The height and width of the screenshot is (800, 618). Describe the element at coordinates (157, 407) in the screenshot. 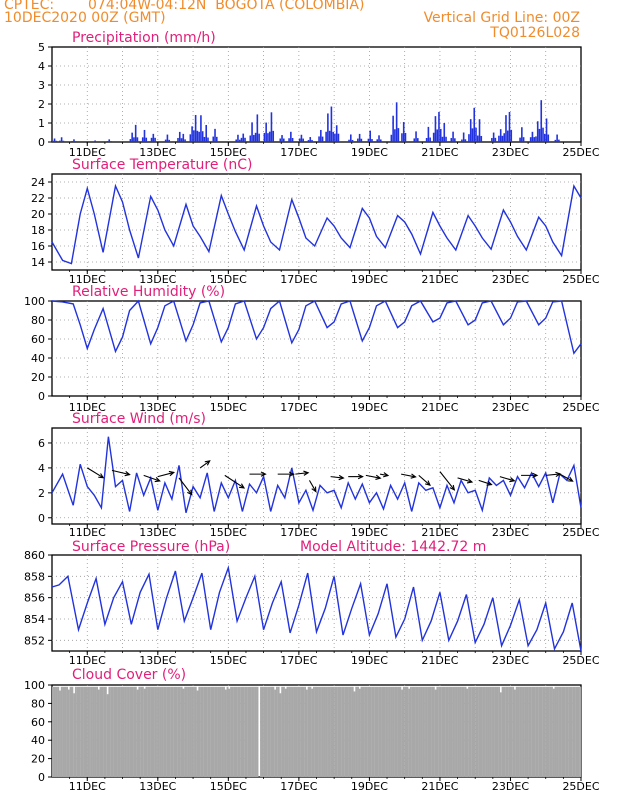

I see `rh-xtick-label: 13DEC` at that location.